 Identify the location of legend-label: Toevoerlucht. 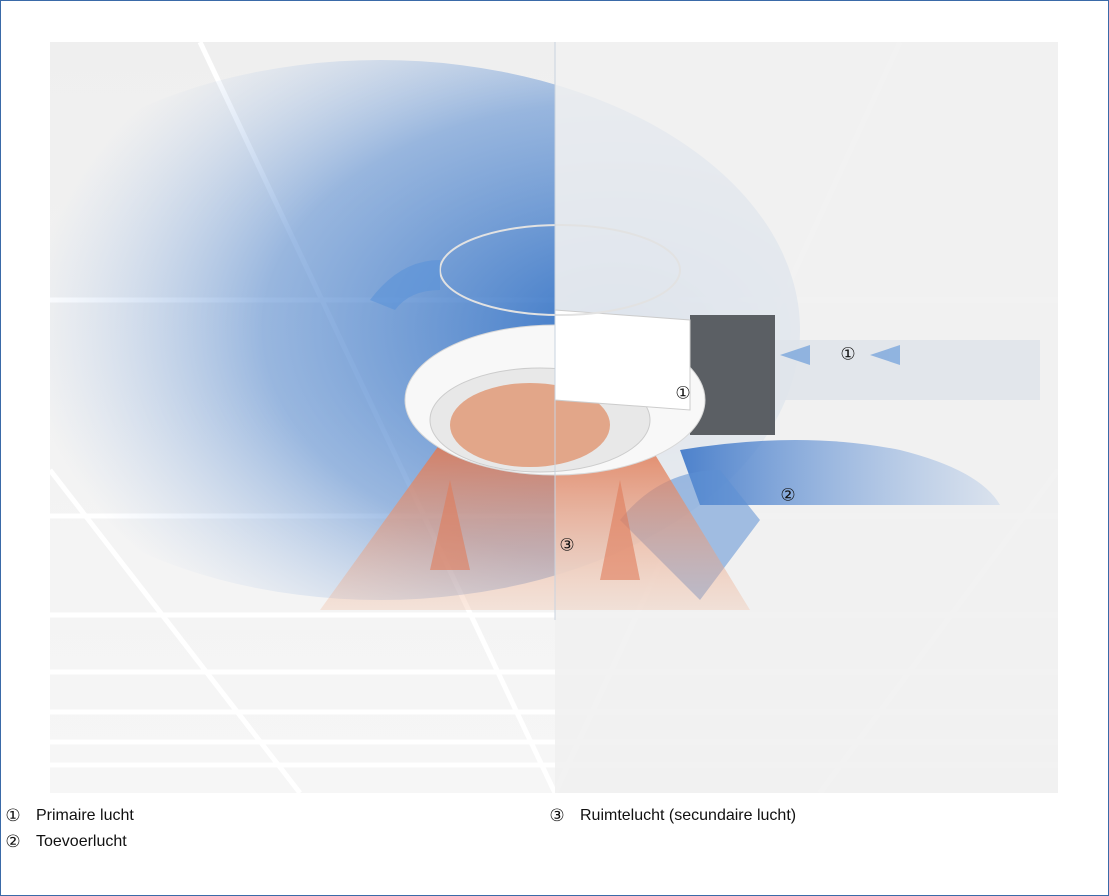
(81, 841).